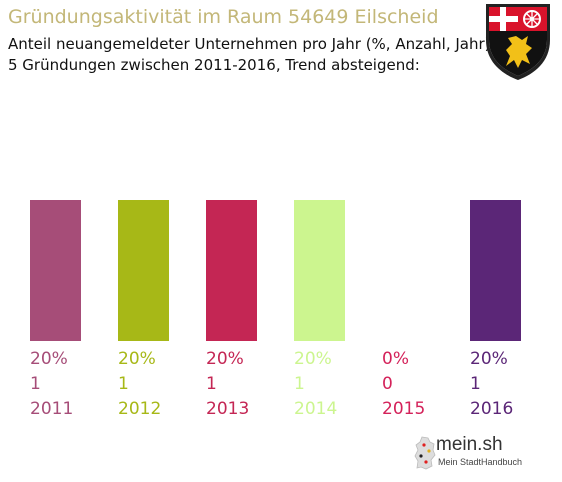 This screenshot has height=482, width=562. What do you see at coordinates (52, 409) in the screenshot?
I see `year-label-2011: 2011` at bounding box center [52, 409].